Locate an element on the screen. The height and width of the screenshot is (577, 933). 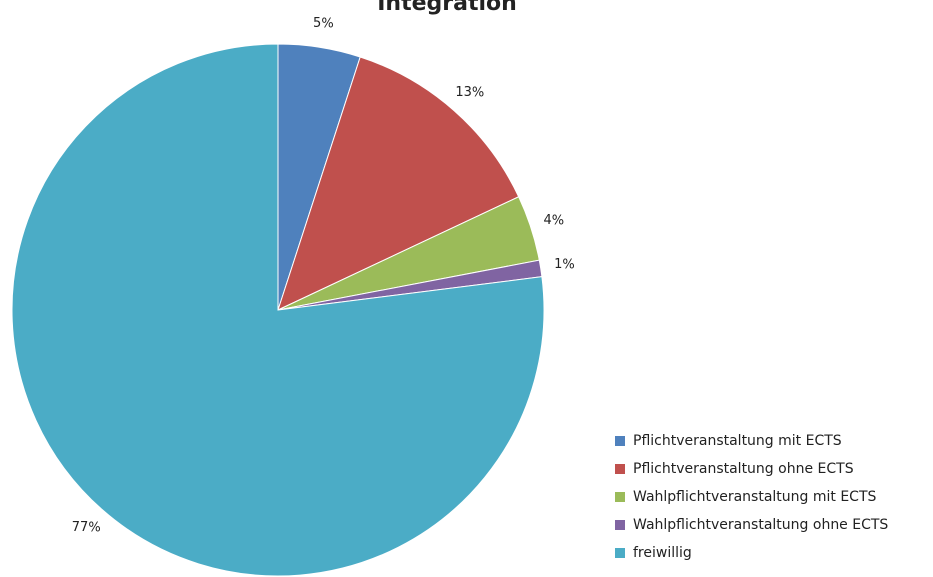
legend-label: Wahlpflichtveranstaltung ohne ECTS is located at coordinates (760, 525).